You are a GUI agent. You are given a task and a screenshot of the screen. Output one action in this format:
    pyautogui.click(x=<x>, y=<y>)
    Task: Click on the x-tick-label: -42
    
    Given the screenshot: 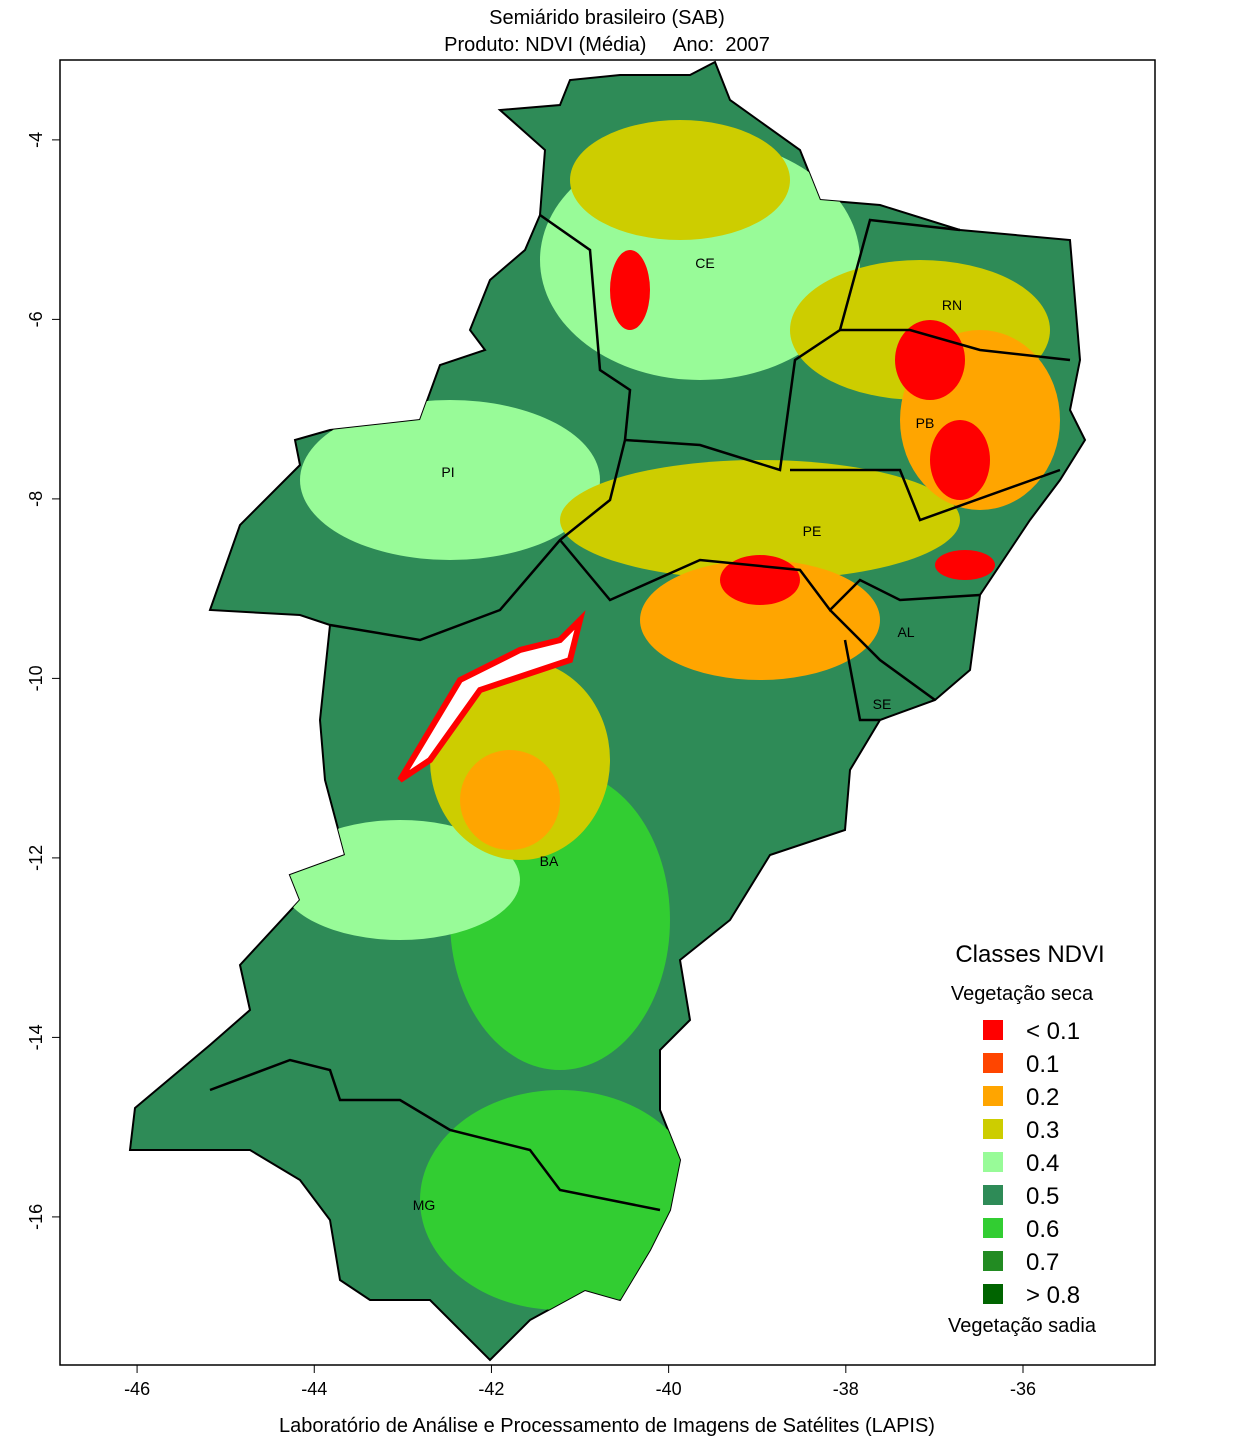 What is the action you would take?
    pyautogui.click(x=491, y=1389)
    